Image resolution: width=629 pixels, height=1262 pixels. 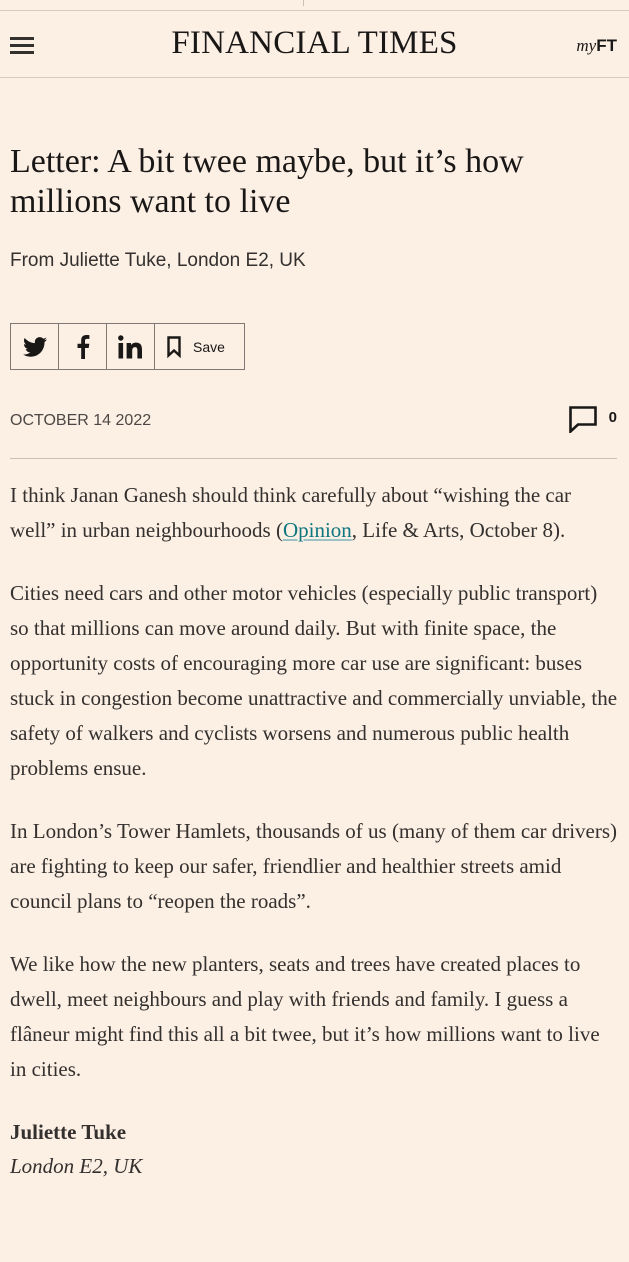 I want to click on comments-link: 0, so click(x=592, y=419).